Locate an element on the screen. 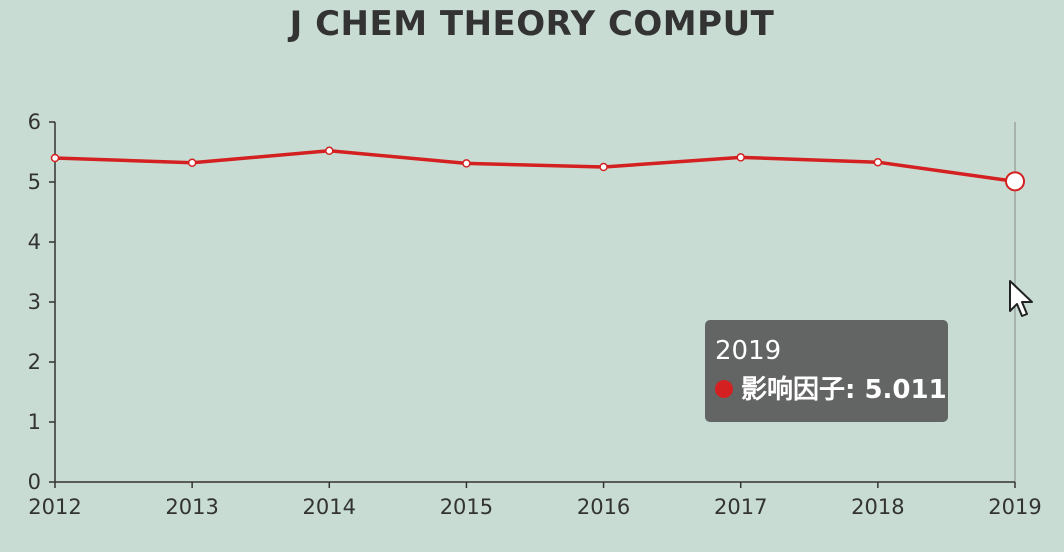 The height and width of the screenshot is (552, 1064). highlighted-data-point is located at coordinates (1015, 181).